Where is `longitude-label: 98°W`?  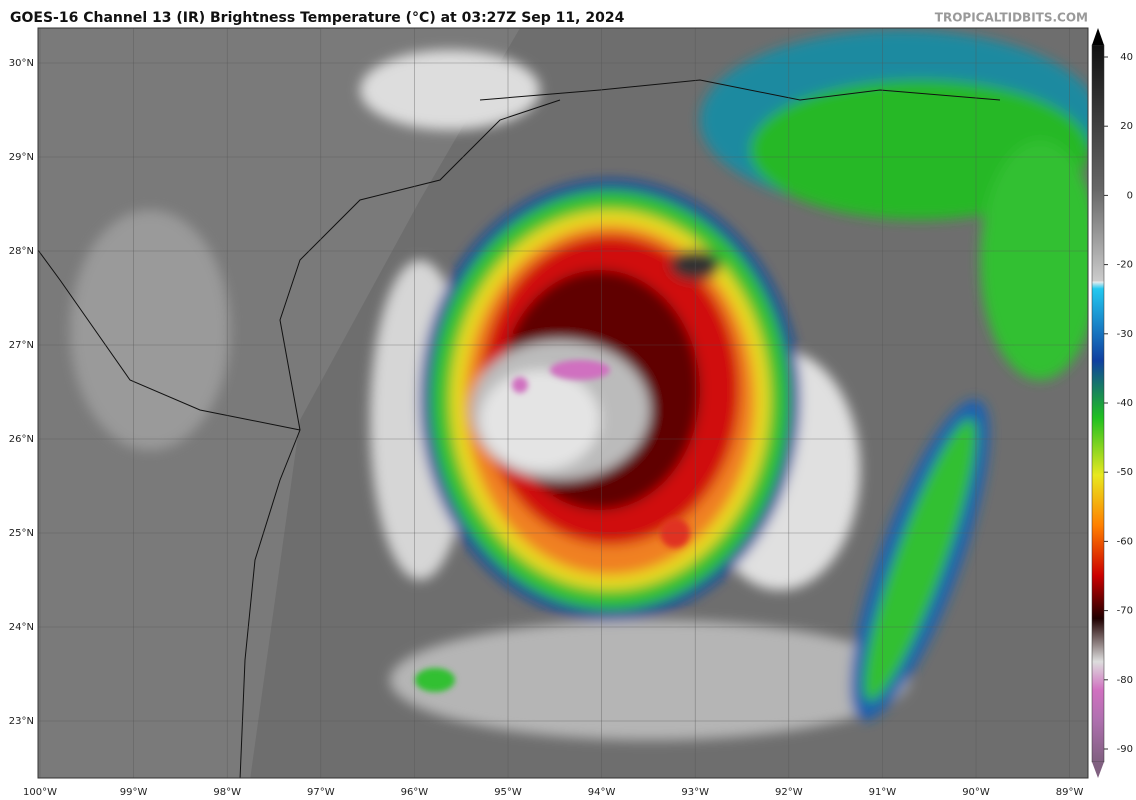 longitude-label: 98°W is located at coordinates (227, 792).